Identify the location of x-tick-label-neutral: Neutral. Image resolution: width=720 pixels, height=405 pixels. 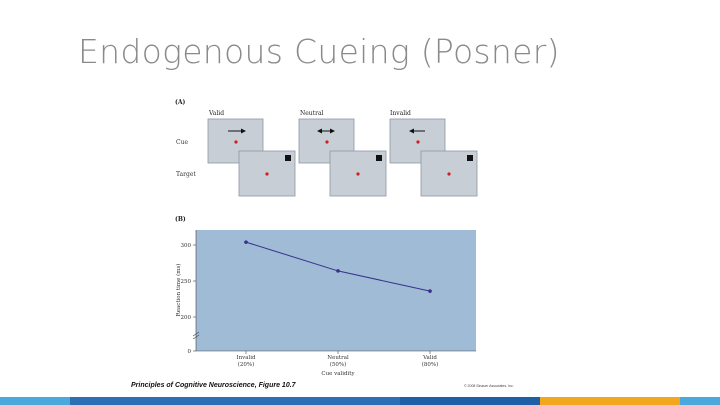
(338, 358).